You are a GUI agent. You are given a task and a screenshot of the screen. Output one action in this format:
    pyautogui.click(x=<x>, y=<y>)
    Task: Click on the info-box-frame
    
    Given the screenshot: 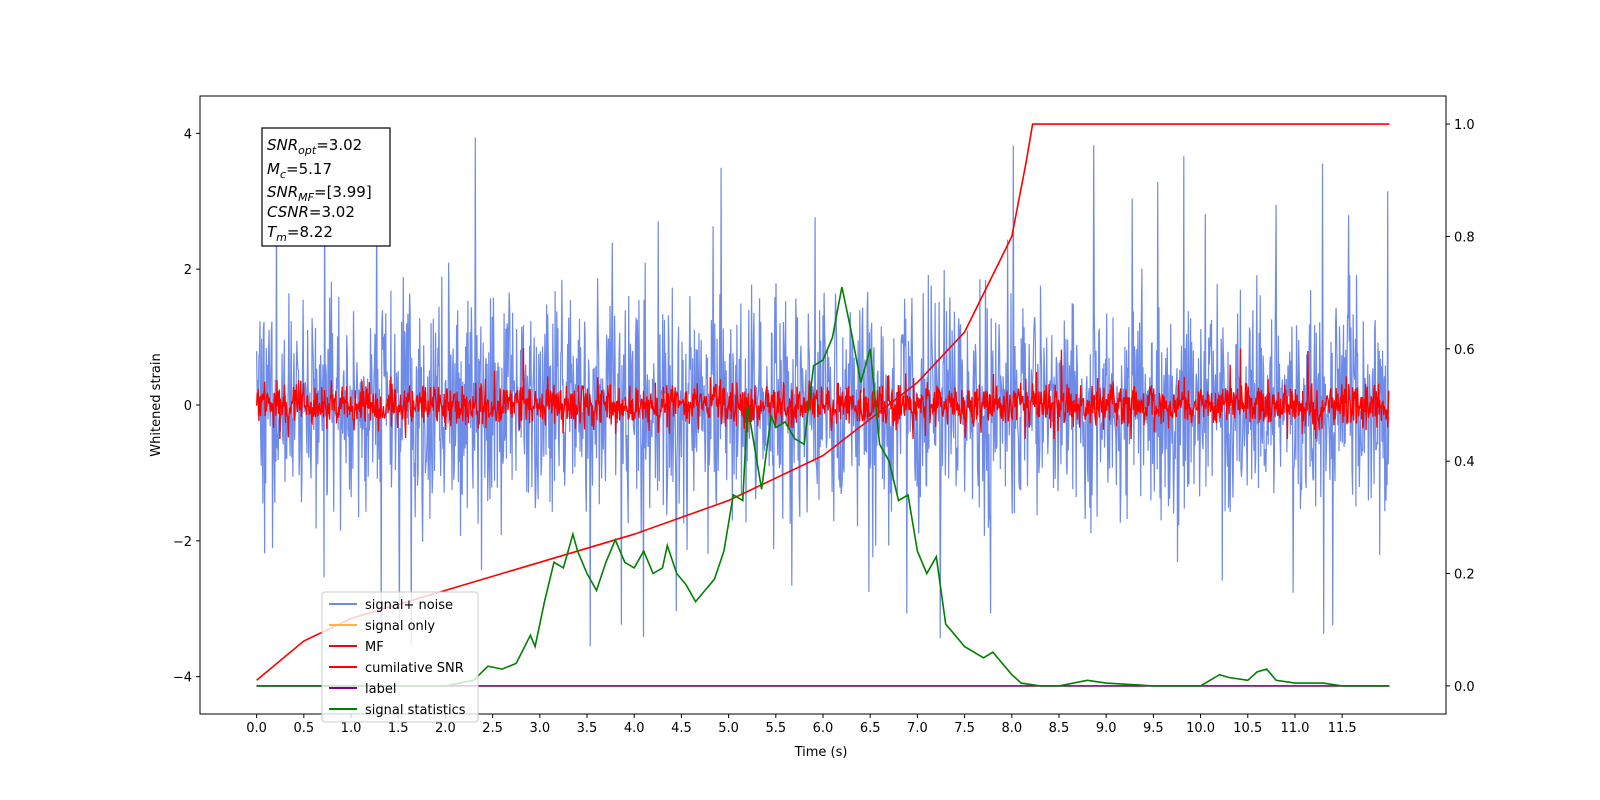 What is the action you would take?
    pyautogui.click(x=326, y=187)
    